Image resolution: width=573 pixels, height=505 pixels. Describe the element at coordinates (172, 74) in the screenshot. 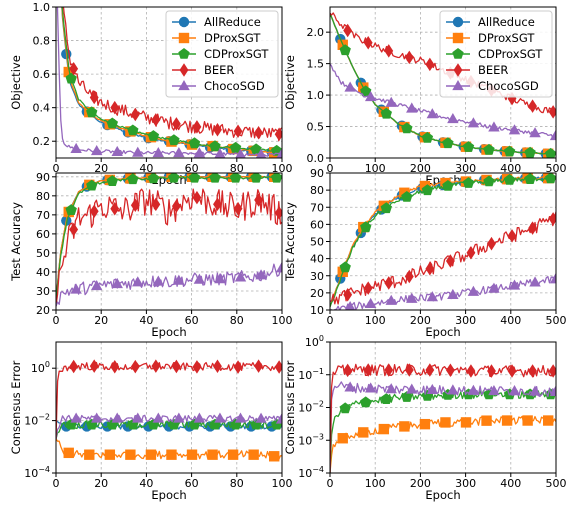

I see `series-line-BEER` at that location.